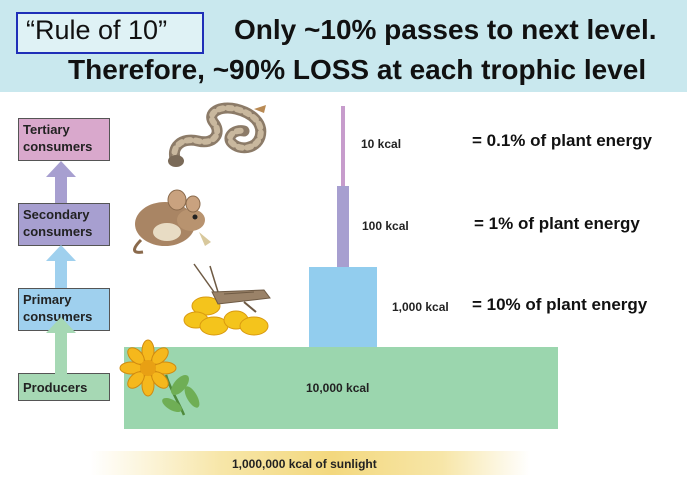 The image size is (687, 481). I want to click on arrow-producers-to-primary-icon, so click(61, 345).